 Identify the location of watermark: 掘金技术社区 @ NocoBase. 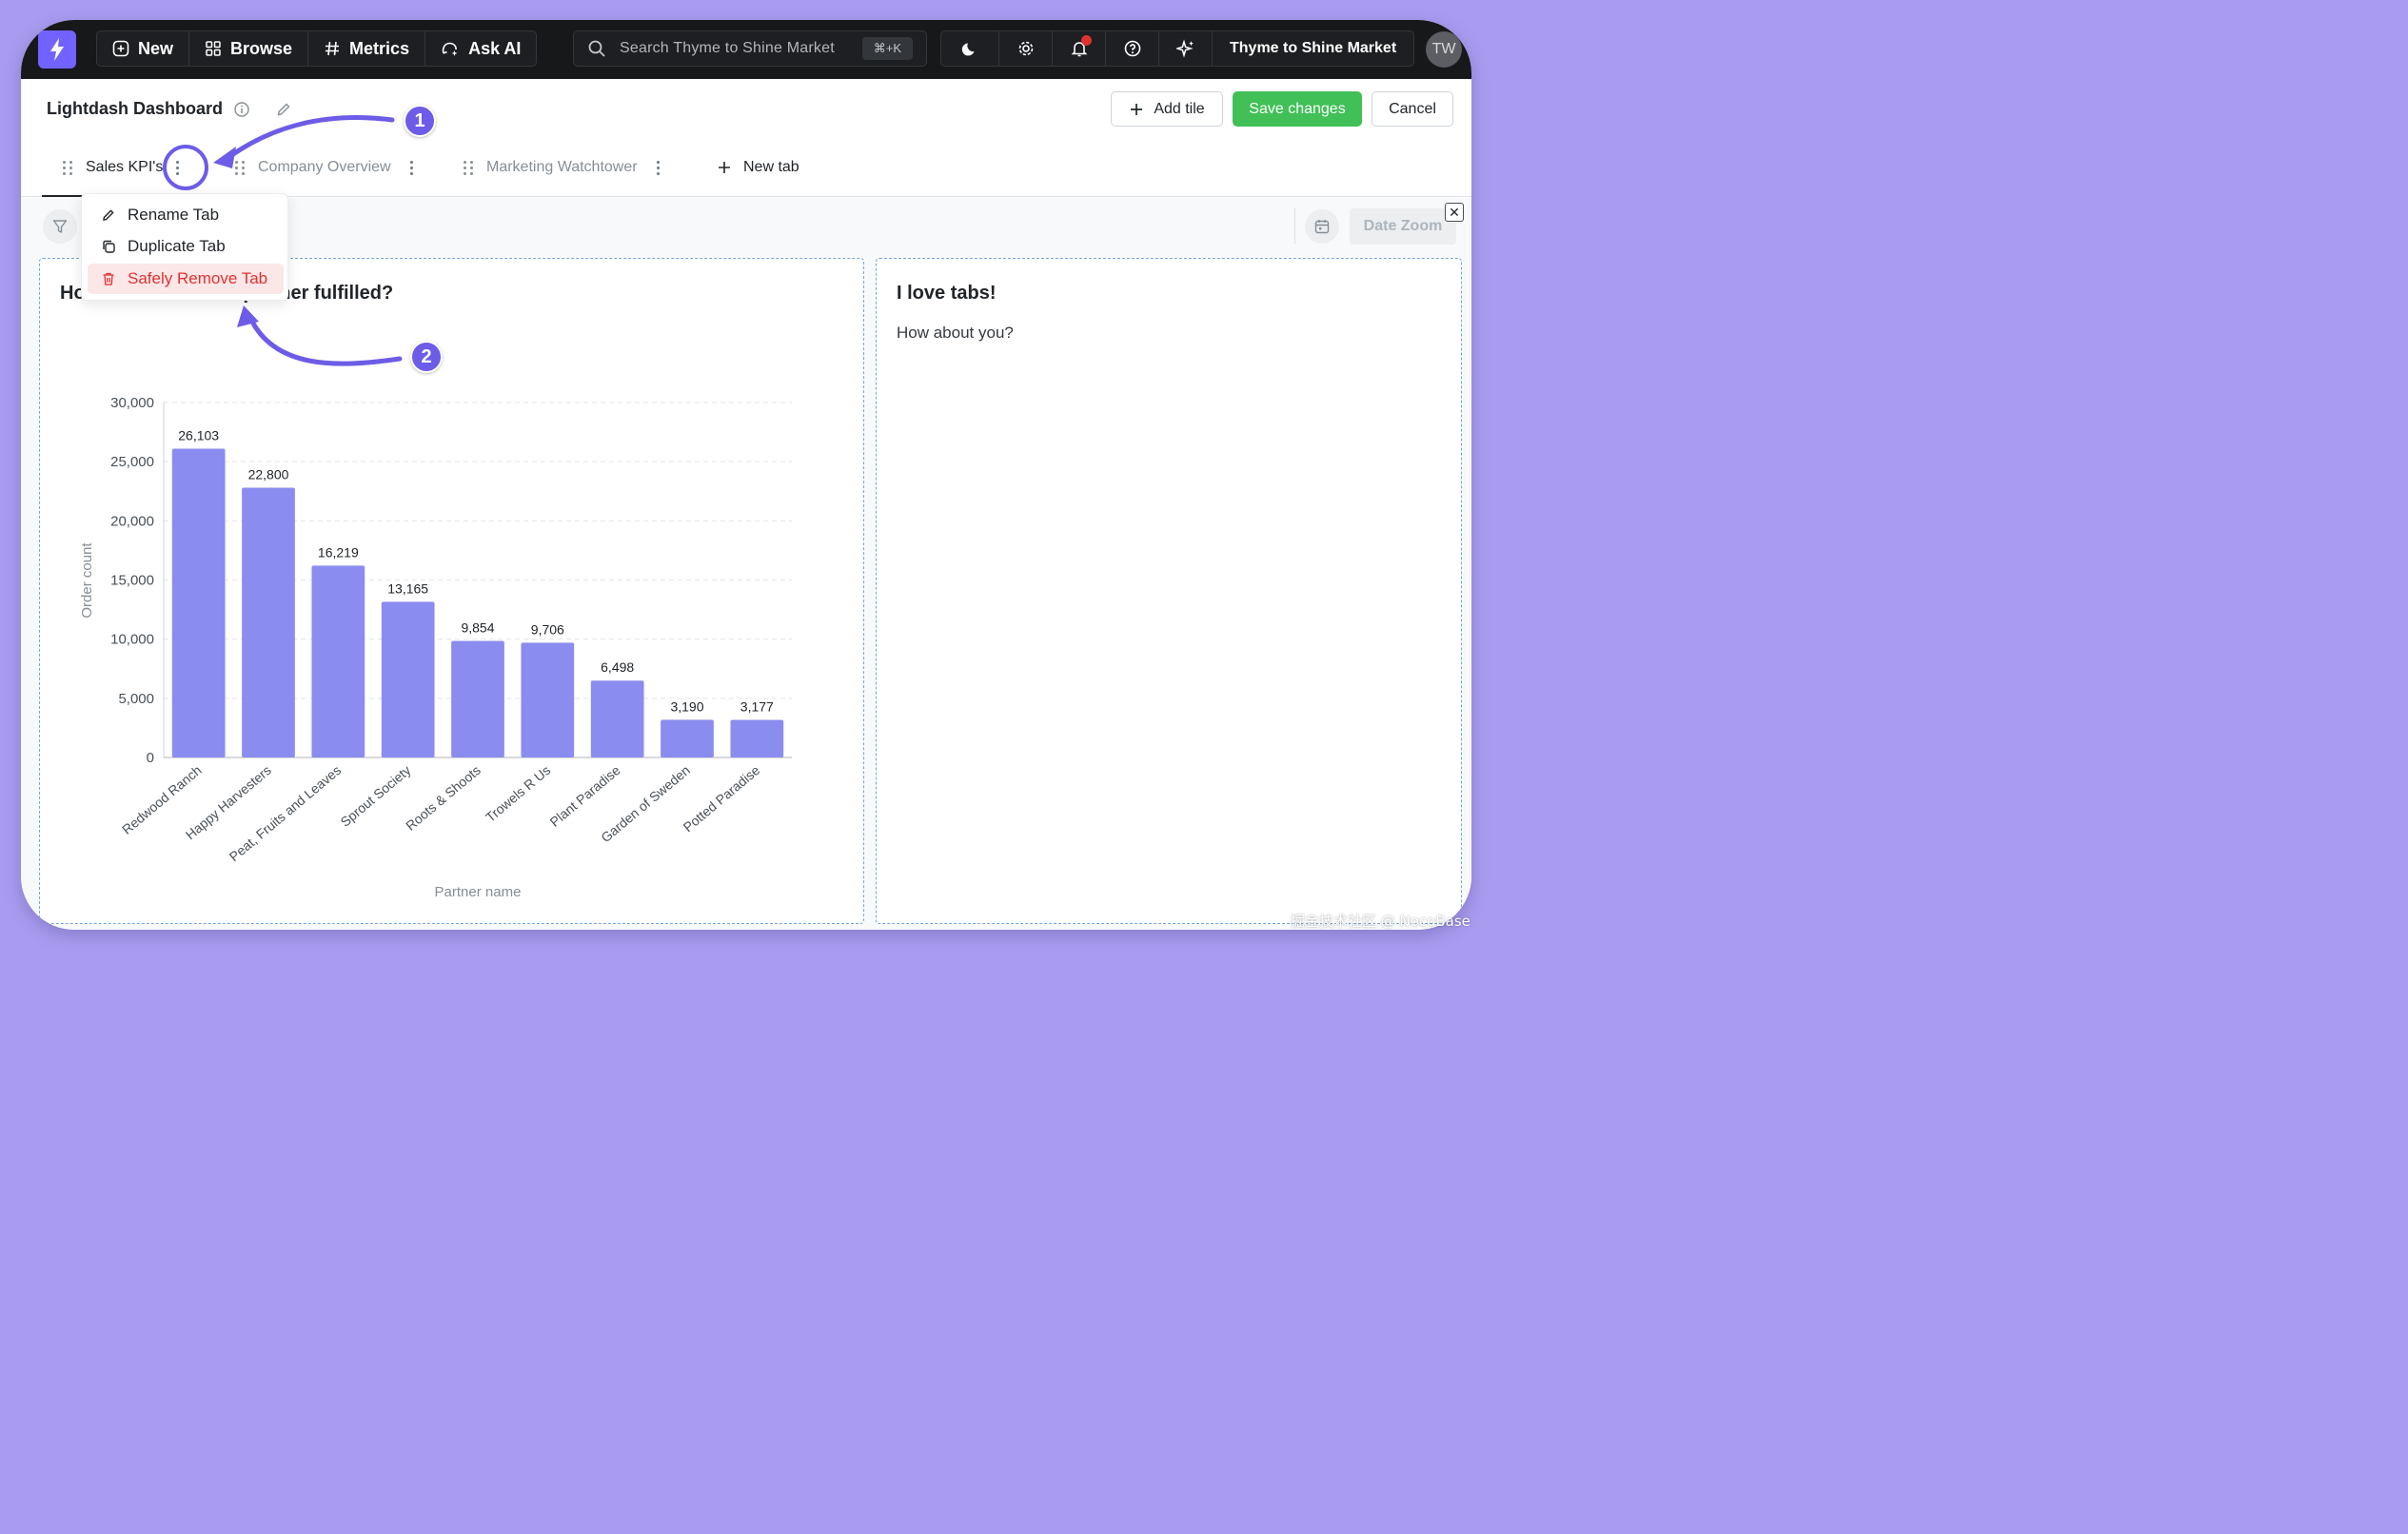
(1380, 922).